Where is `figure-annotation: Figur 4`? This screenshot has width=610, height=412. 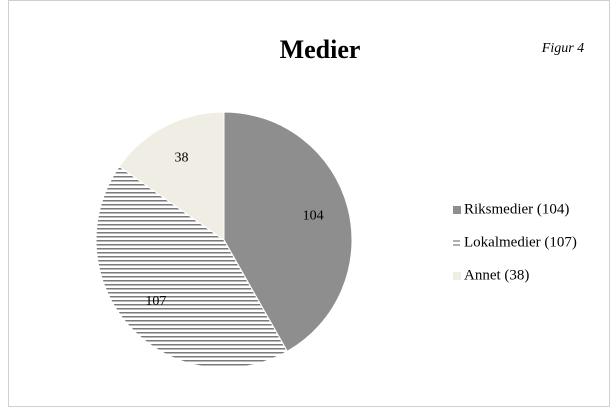
figure-annotation: Figur 4 is located at coordinates (562, 48).